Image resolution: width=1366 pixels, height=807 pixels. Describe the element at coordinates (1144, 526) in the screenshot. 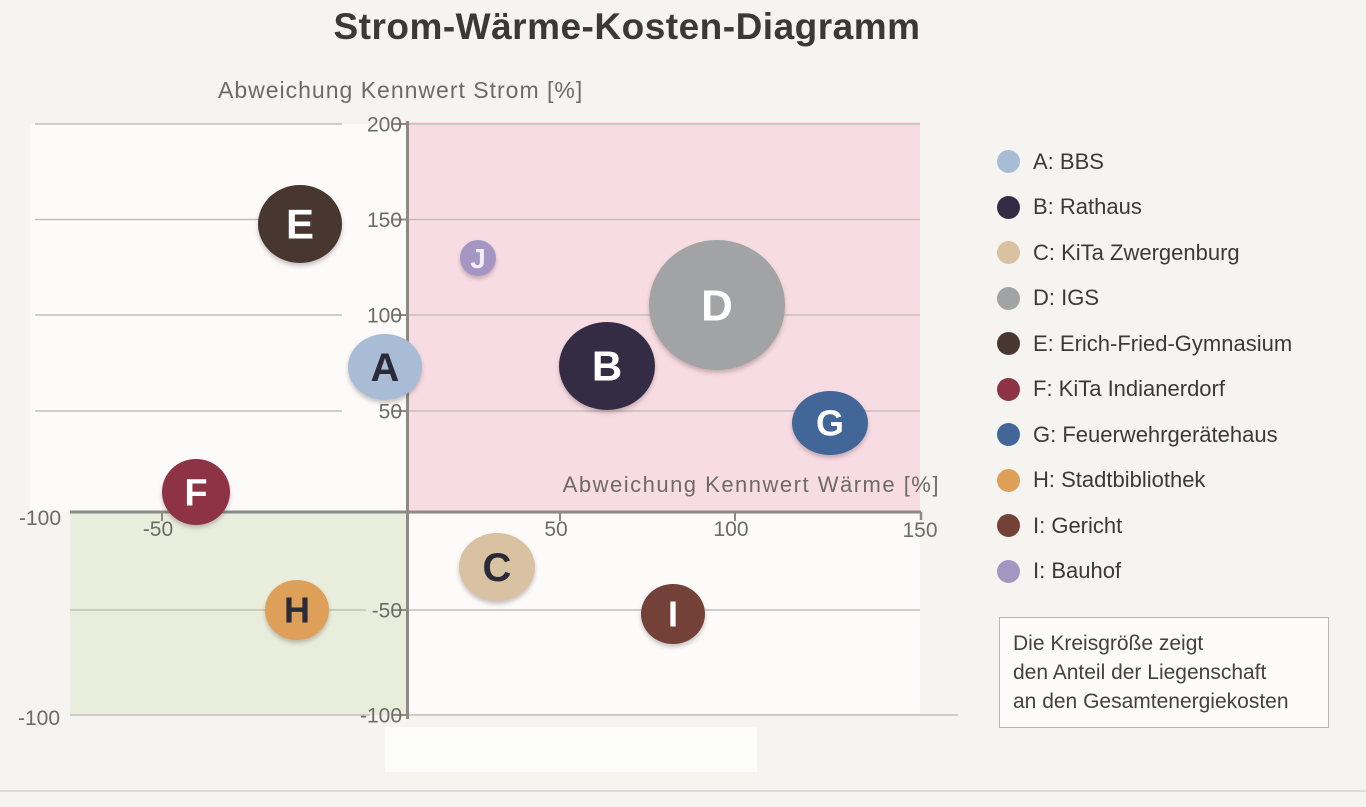

I see `legend-item-I: I: Gericht` at that location.